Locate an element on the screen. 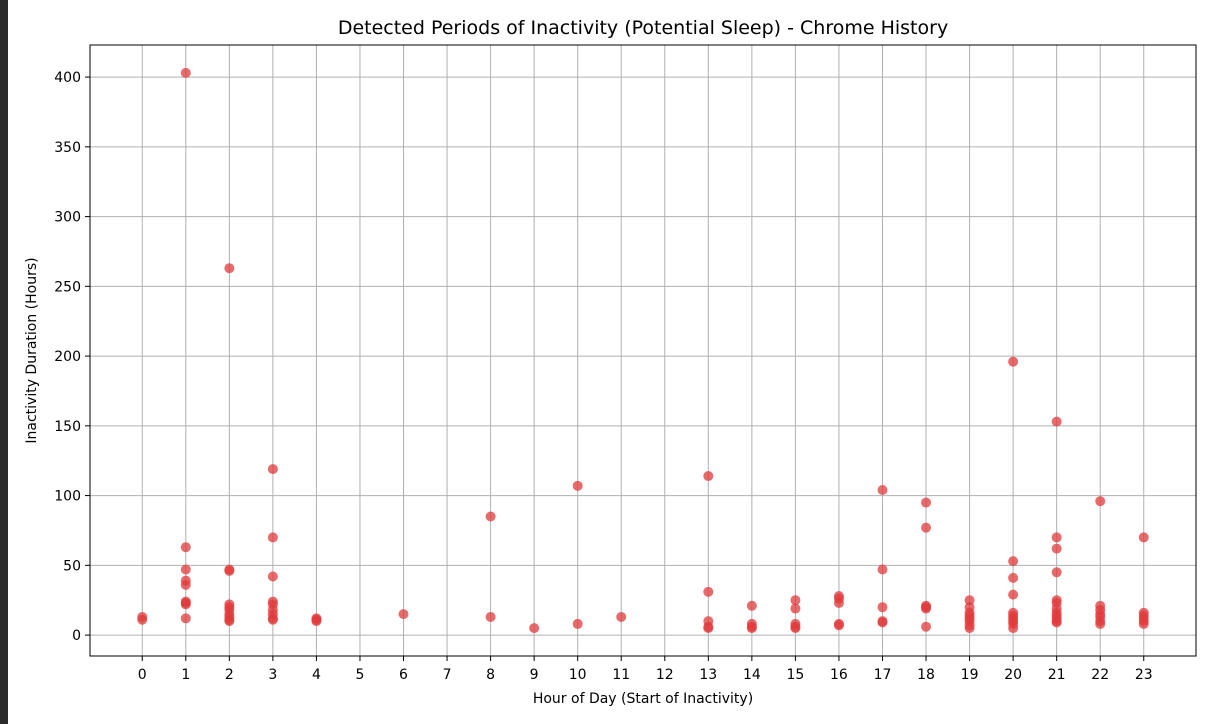 This screenshot has height=724, width=1214. y-tick-label: 150 is located at coordinates (67, 427).